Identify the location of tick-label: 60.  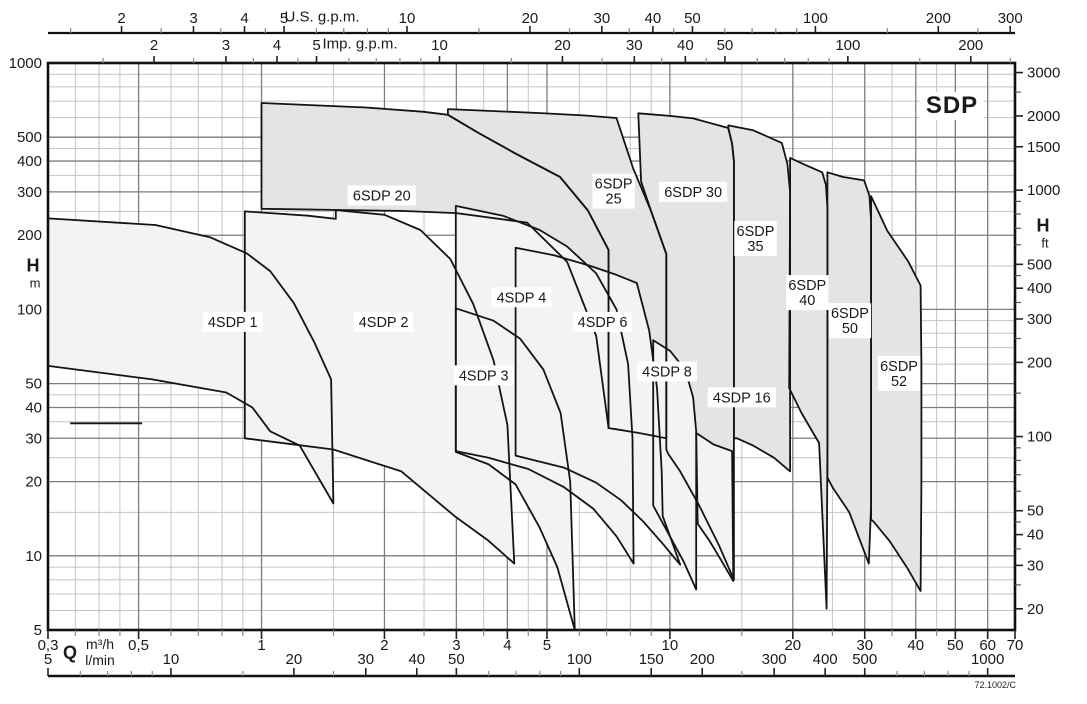
(987, 645).